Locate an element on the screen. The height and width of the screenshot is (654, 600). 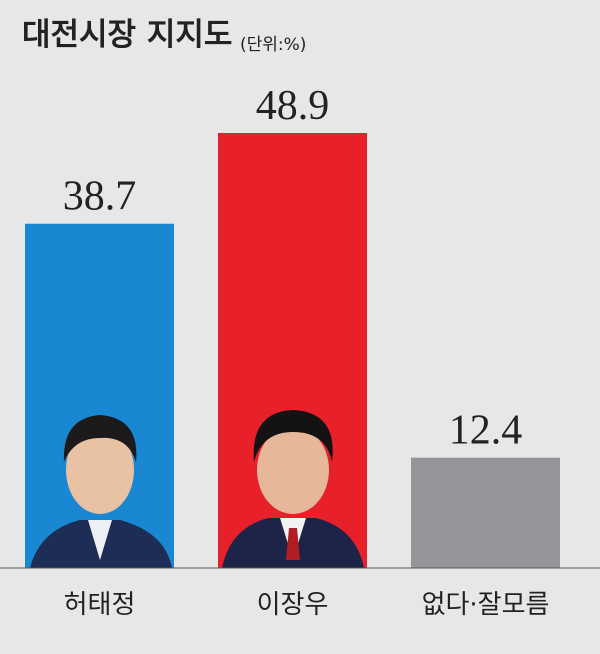
chart-title: 대전시장 지지도 is located at coordinates (127, 35).